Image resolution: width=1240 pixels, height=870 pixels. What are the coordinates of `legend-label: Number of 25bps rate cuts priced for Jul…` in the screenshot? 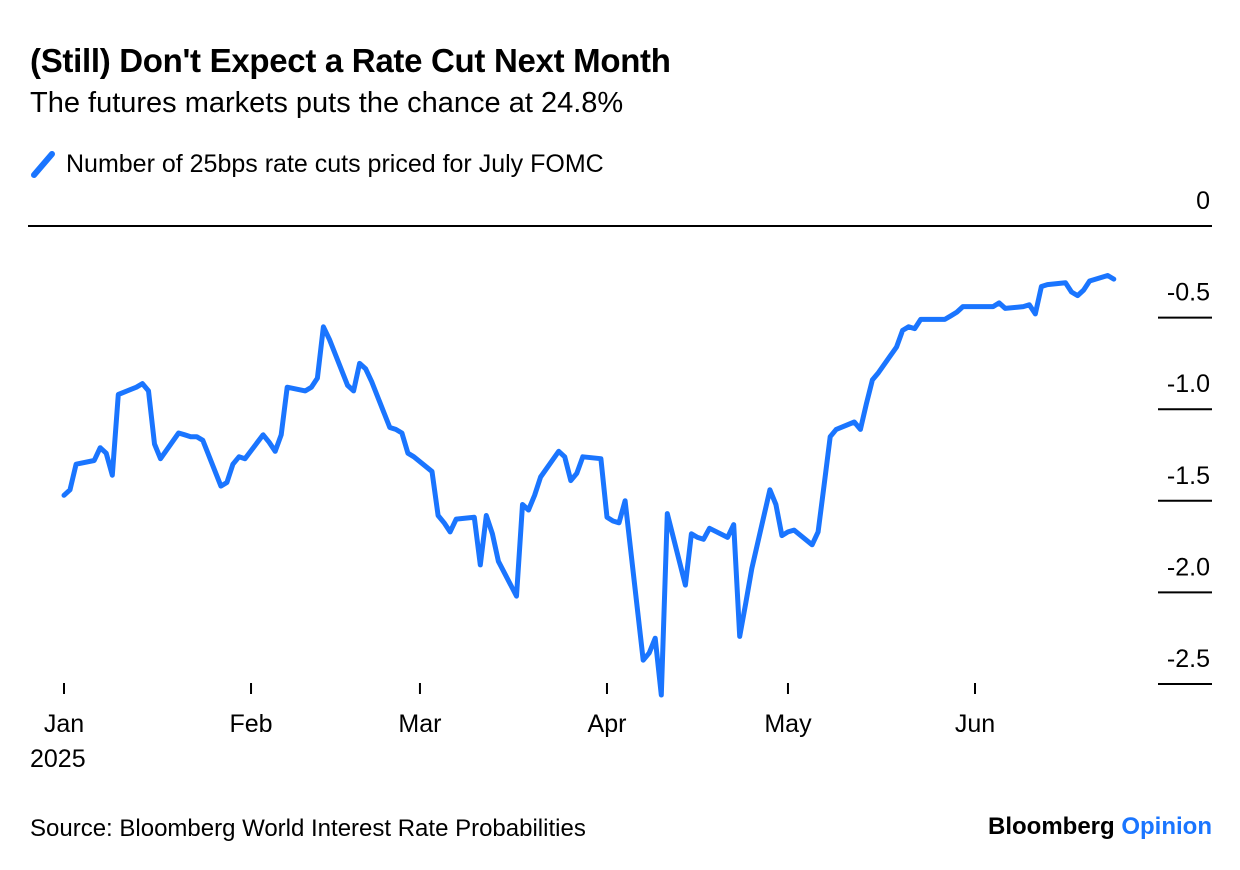 It's located at (335, 163).